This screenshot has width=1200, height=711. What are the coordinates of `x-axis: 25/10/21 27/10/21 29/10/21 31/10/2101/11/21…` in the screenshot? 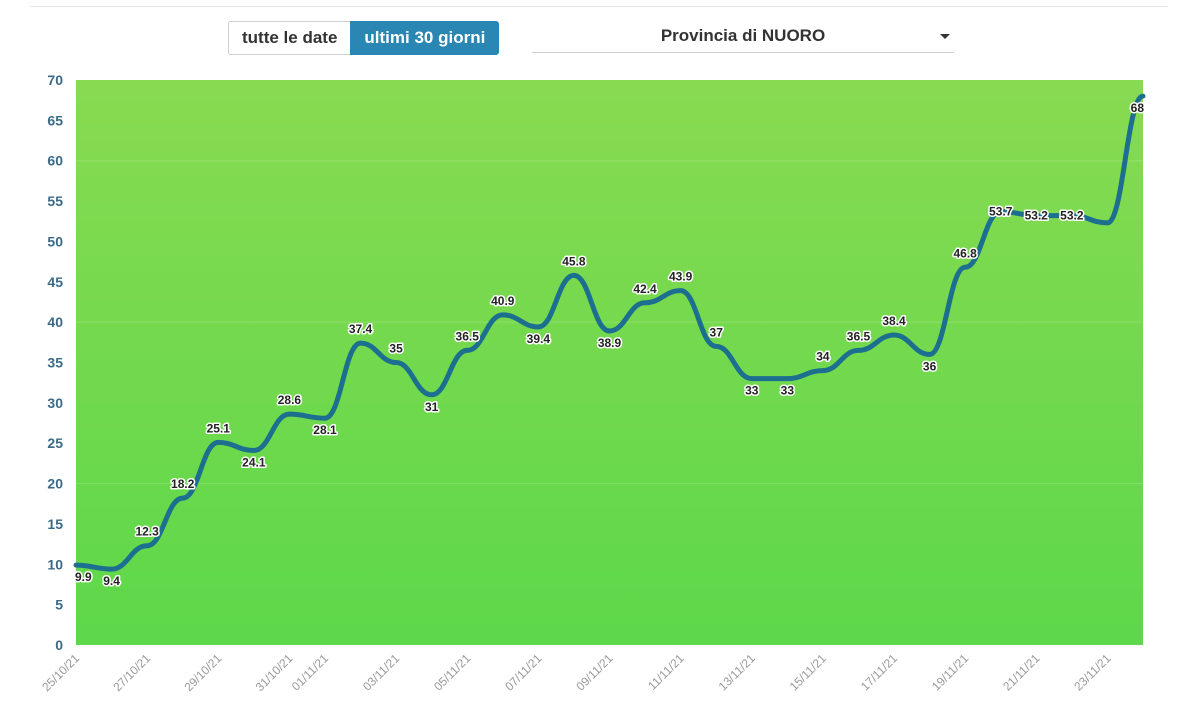 It's located at (576, 672).